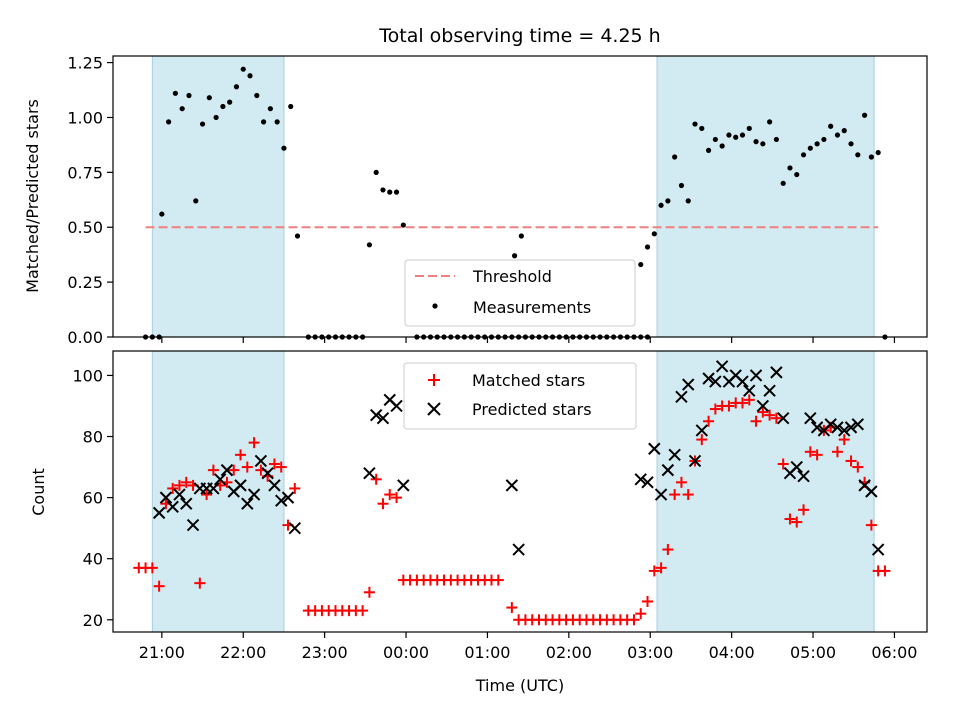 The height and width of the screenshot is (720, 960). I want to click on y-tick-label: 100, so click(87, 375).